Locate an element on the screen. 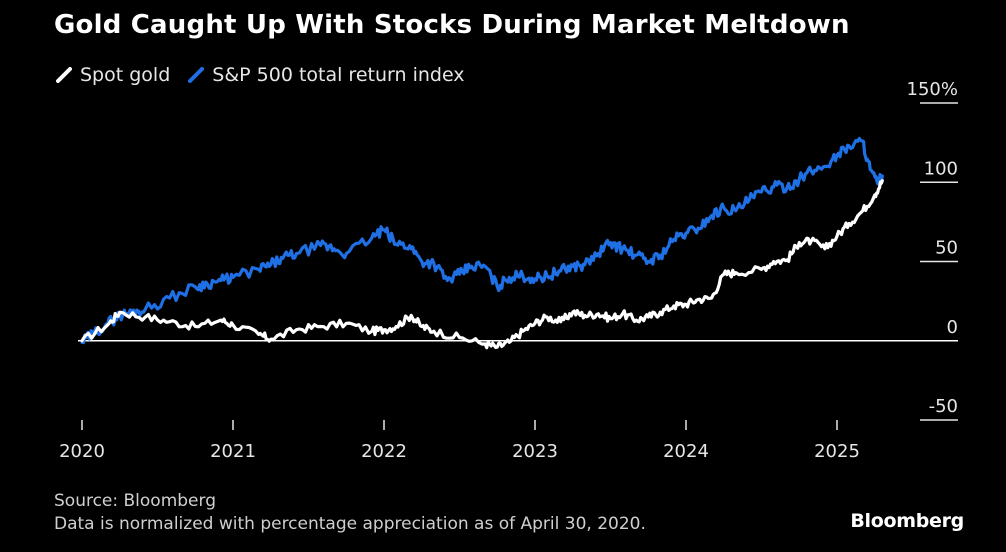 The image size is (1006, 552). bloomberg-logo: Bloomberg is located at coordinates (907, 521).